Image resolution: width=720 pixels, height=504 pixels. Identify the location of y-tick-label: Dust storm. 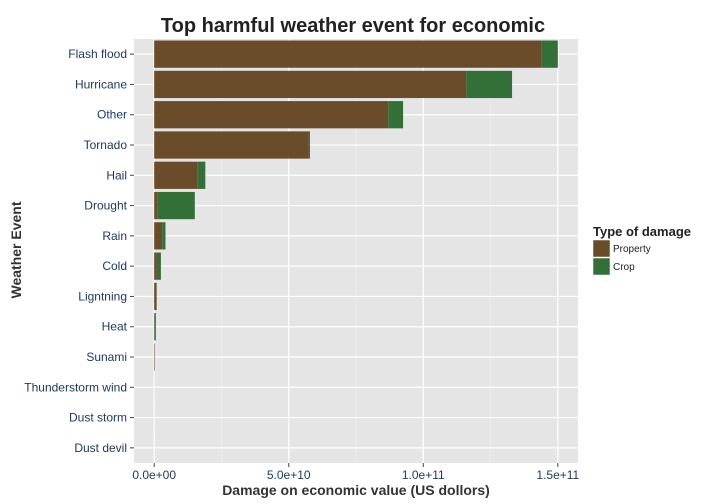
(98, 418).